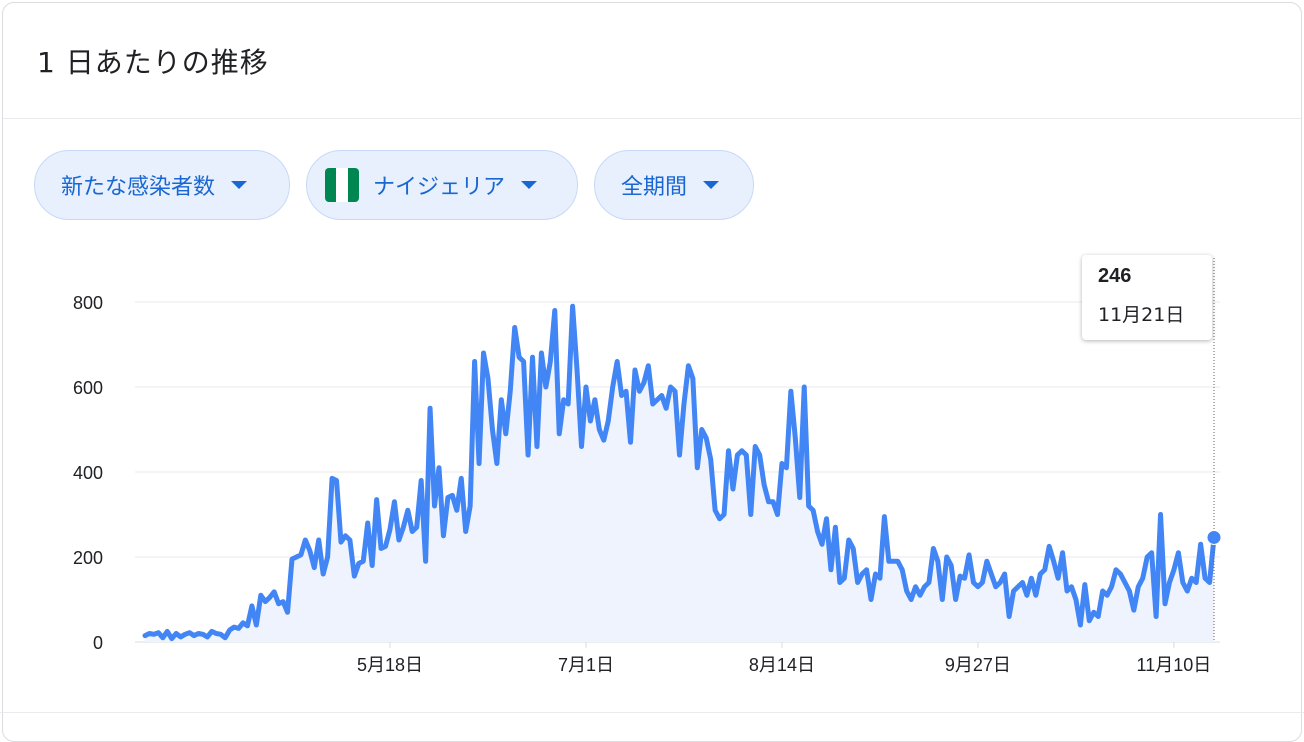  Describe the element at coordinates (978, 665) in the screenshot. I see `x-tick-label: 9月27日` at that location.